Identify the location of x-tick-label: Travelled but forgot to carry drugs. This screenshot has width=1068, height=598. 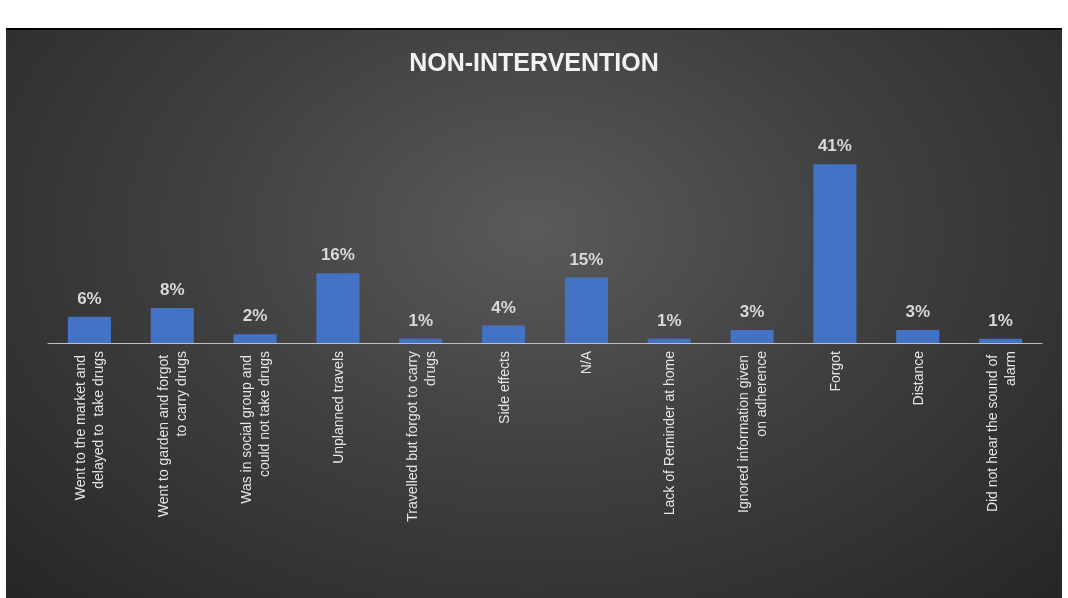
(420, 436).